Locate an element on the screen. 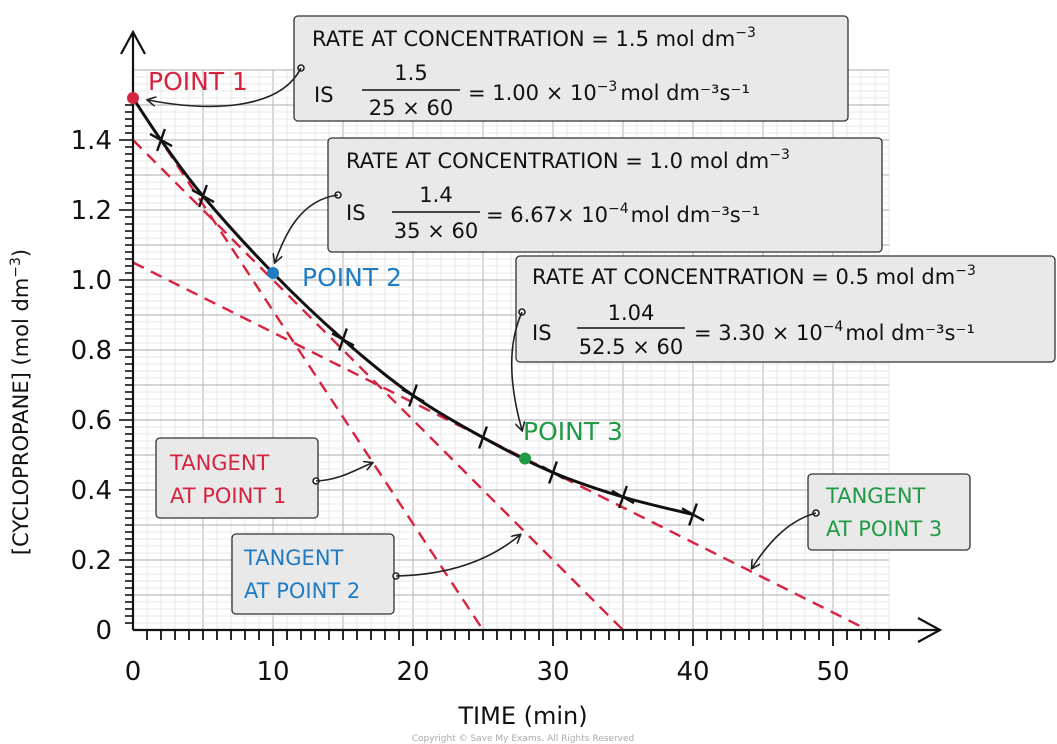 The height and width of the screenshot is (744, 1057). x-tick-label: 40 is located at coordinates (692, 672).